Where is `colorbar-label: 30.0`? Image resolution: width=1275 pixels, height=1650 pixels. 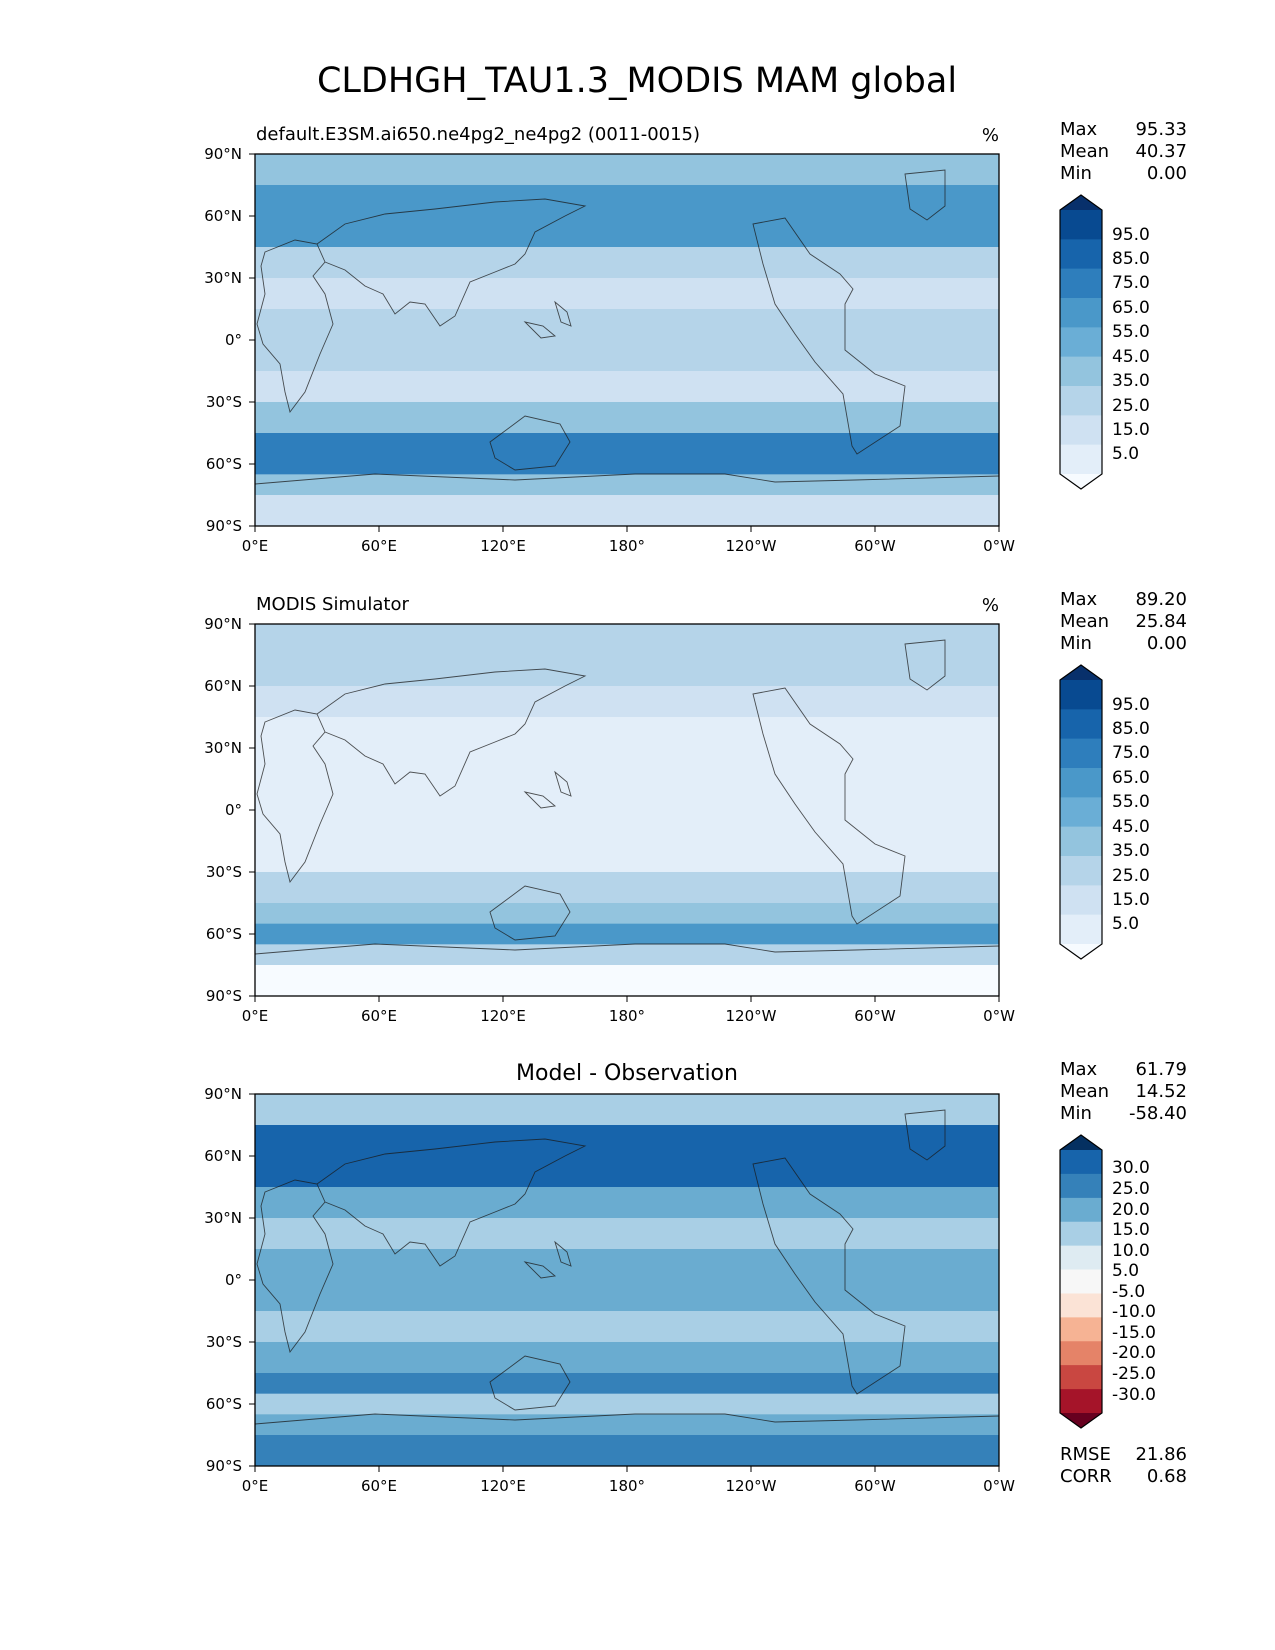
colorbar-label: 30.0 is located at coordinates (1131, 1168).